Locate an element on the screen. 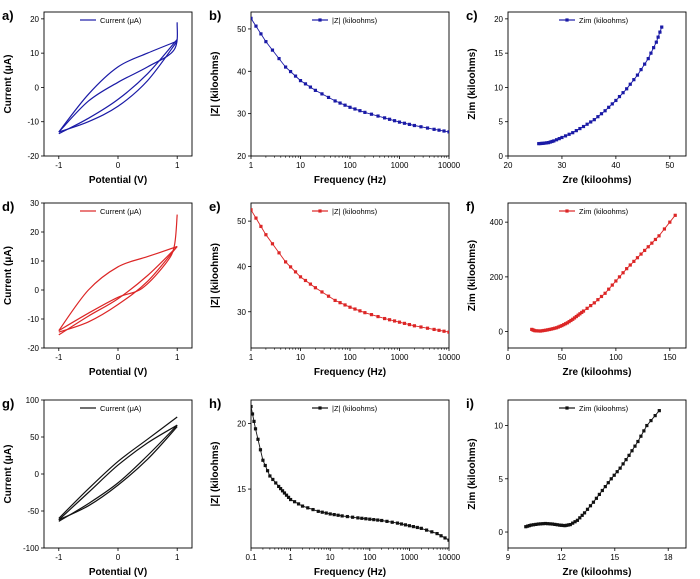 Image resolution: width=700 pixels, height=579 pixels. y-tick-label-f: 0 is located at coordinates (501, 332).